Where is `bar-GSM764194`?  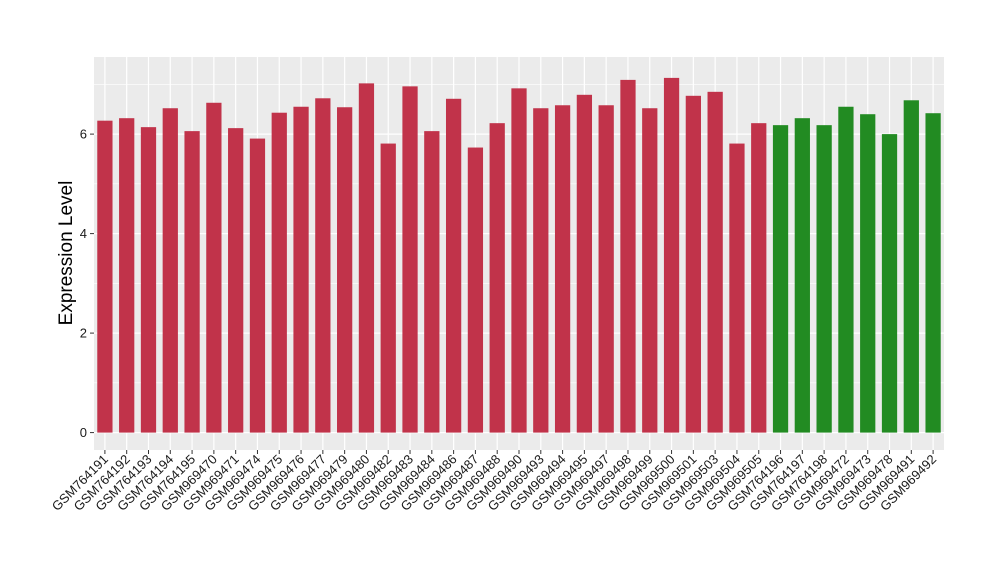
bar-GSM764194 is located at coordinates (170, 270).